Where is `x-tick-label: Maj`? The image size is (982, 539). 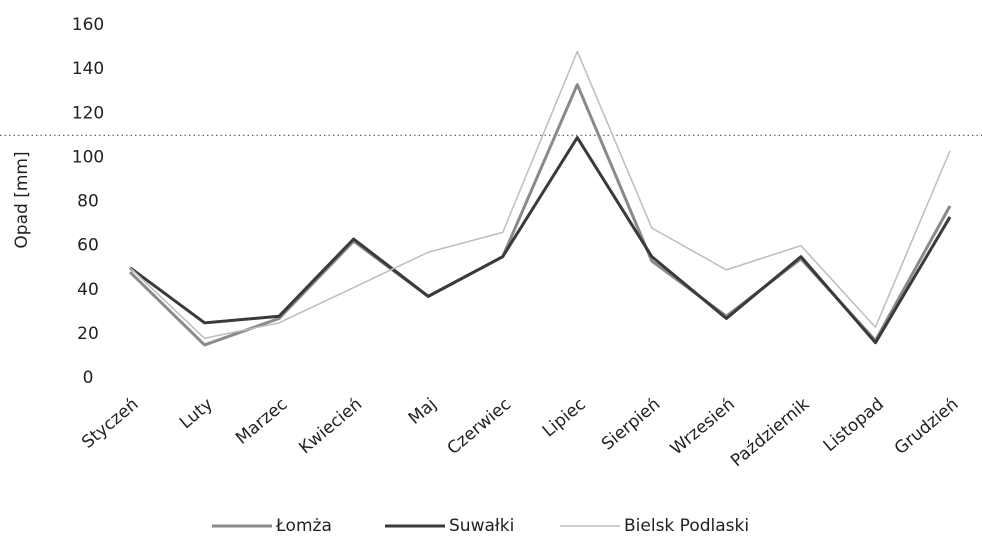
x-tick-label: Maj is located at coordinates (423, 411).